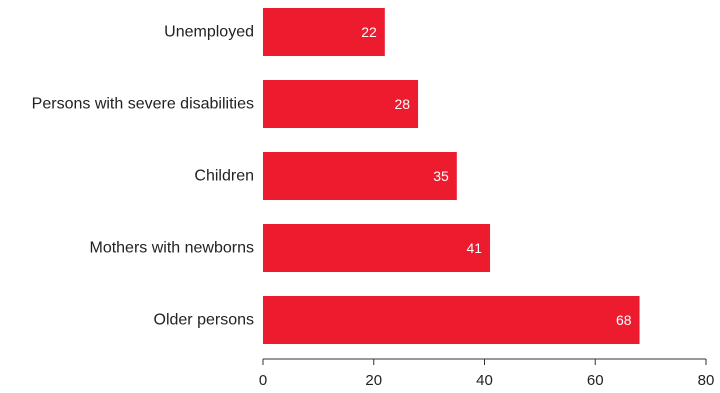  What do you see at coordinates (341, 104) in the screenshot?
I see `bar-persons-with-severe-disabilities` at bounding box center [341, 104].